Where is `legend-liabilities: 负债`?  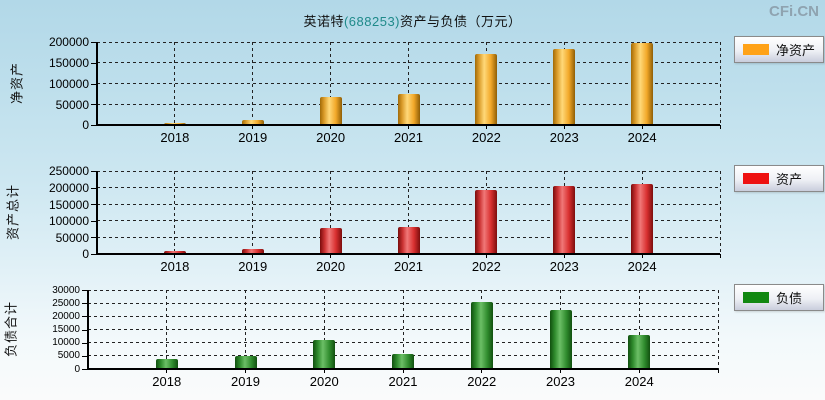
legend-liabilities: 负债 is located at coordinates (779, 297).